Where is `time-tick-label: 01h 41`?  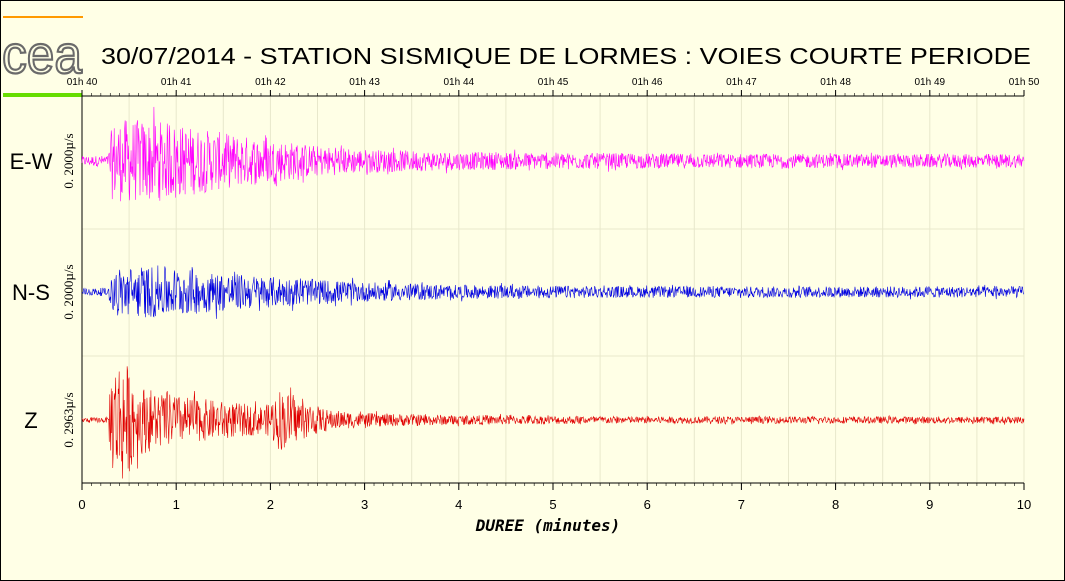 time-tick-label: 01h 41 is located at coordinates (176, 82).